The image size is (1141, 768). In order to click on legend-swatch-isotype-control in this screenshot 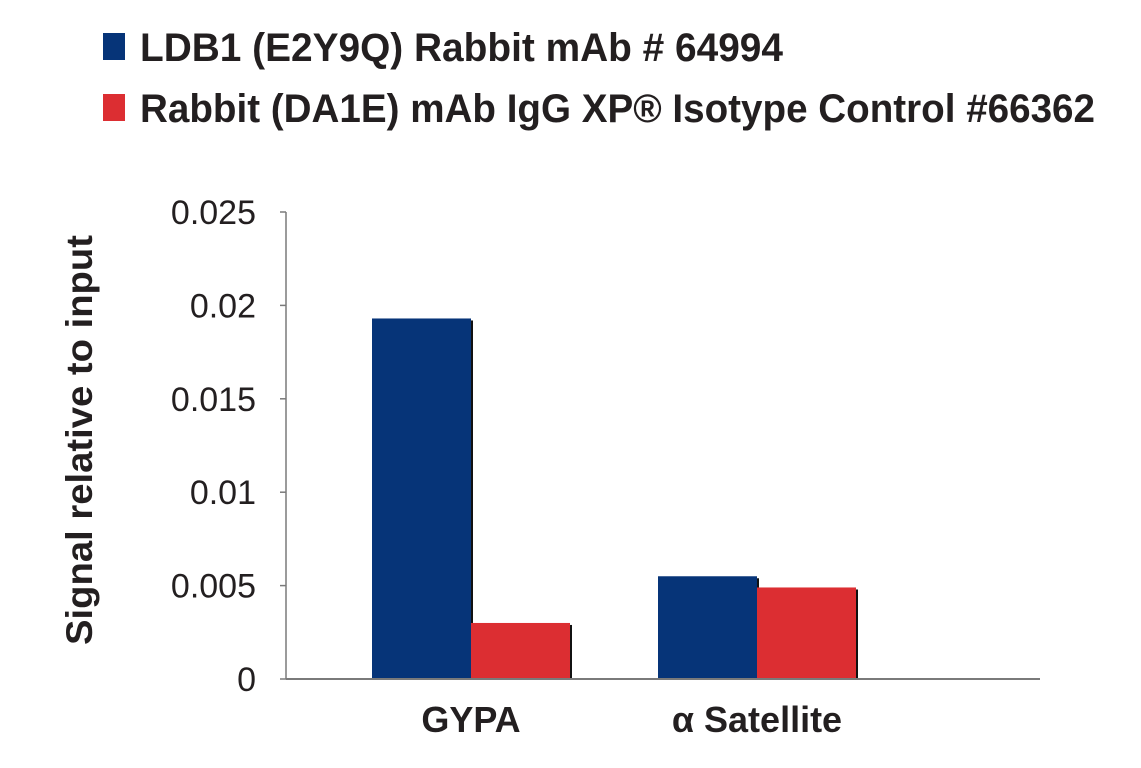, I will do `click(114, 107)`.